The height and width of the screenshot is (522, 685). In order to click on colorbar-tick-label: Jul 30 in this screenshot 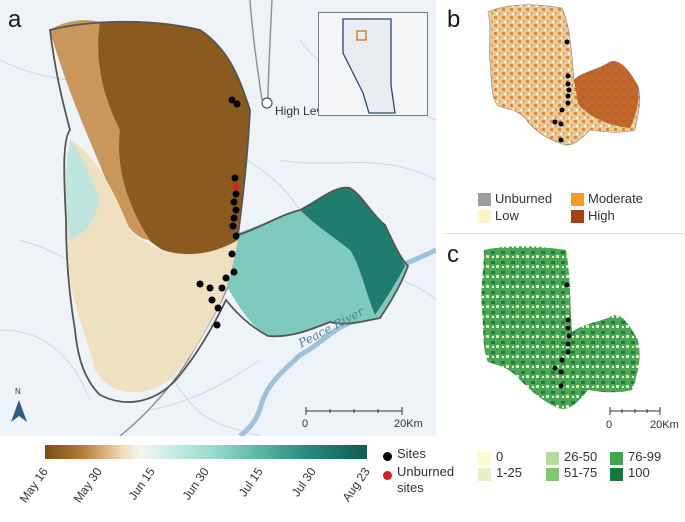, I will do `click(304, 482)`.